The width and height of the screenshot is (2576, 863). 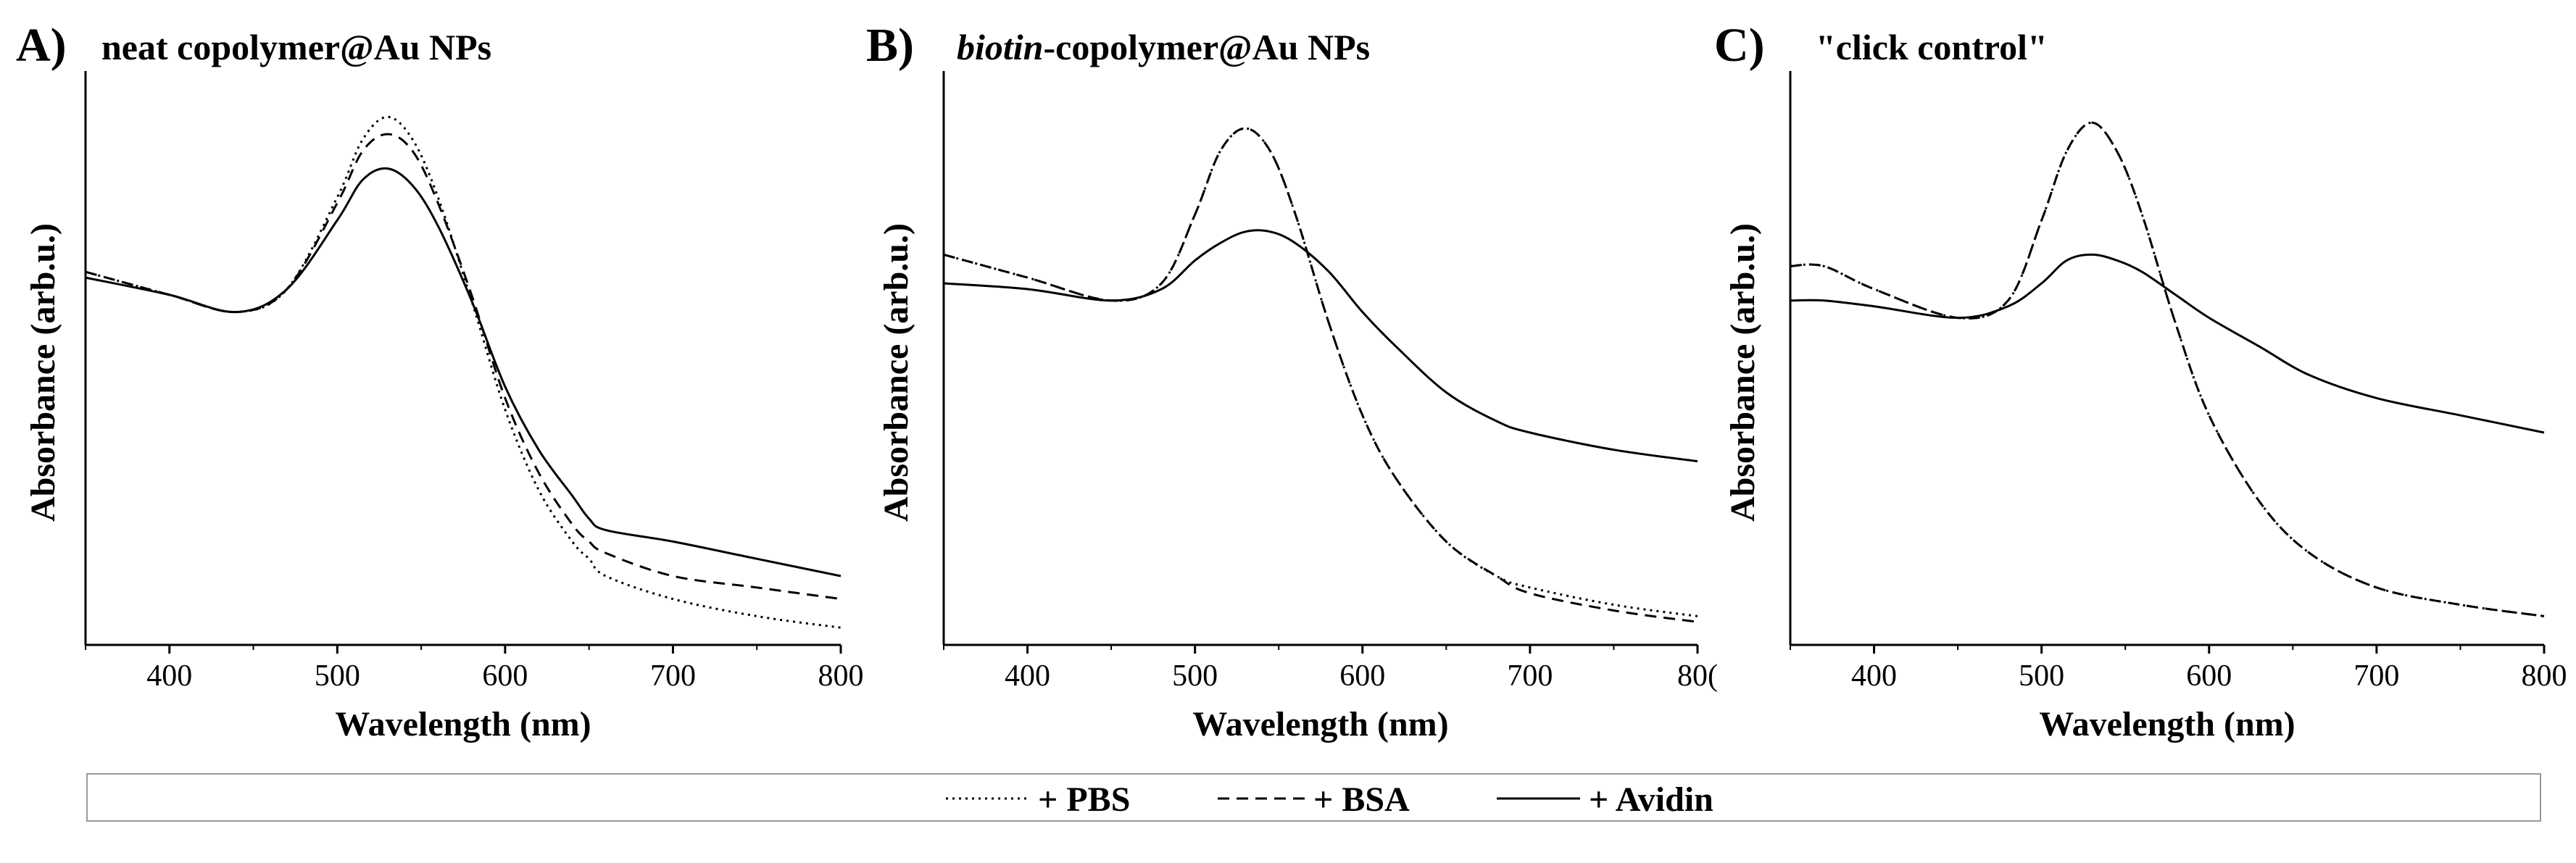 I want to click on panel-title-c: "click control", so click(x=1932, y=47).